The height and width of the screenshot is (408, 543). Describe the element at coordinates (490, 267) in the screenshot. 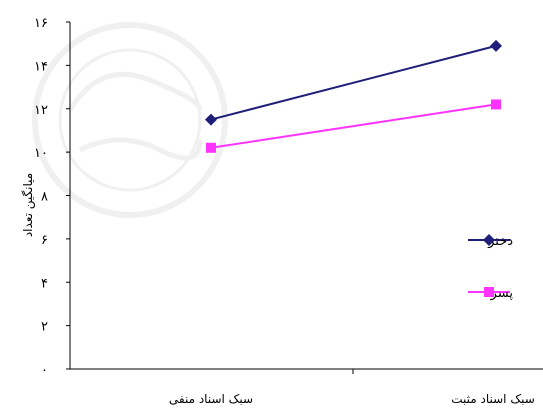

I see `legend: دختر پسر` at that location.